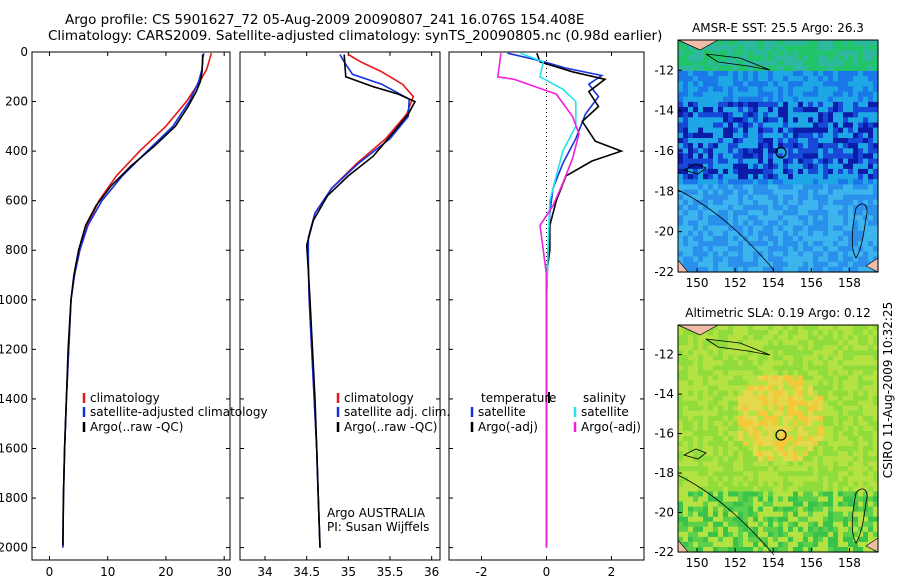 The width and height of the screenshot is (900, 580). What do you see at coordinates (781, 435) in the screenshot?
I see `argo-float-marker` at bounding box center [781, 435].